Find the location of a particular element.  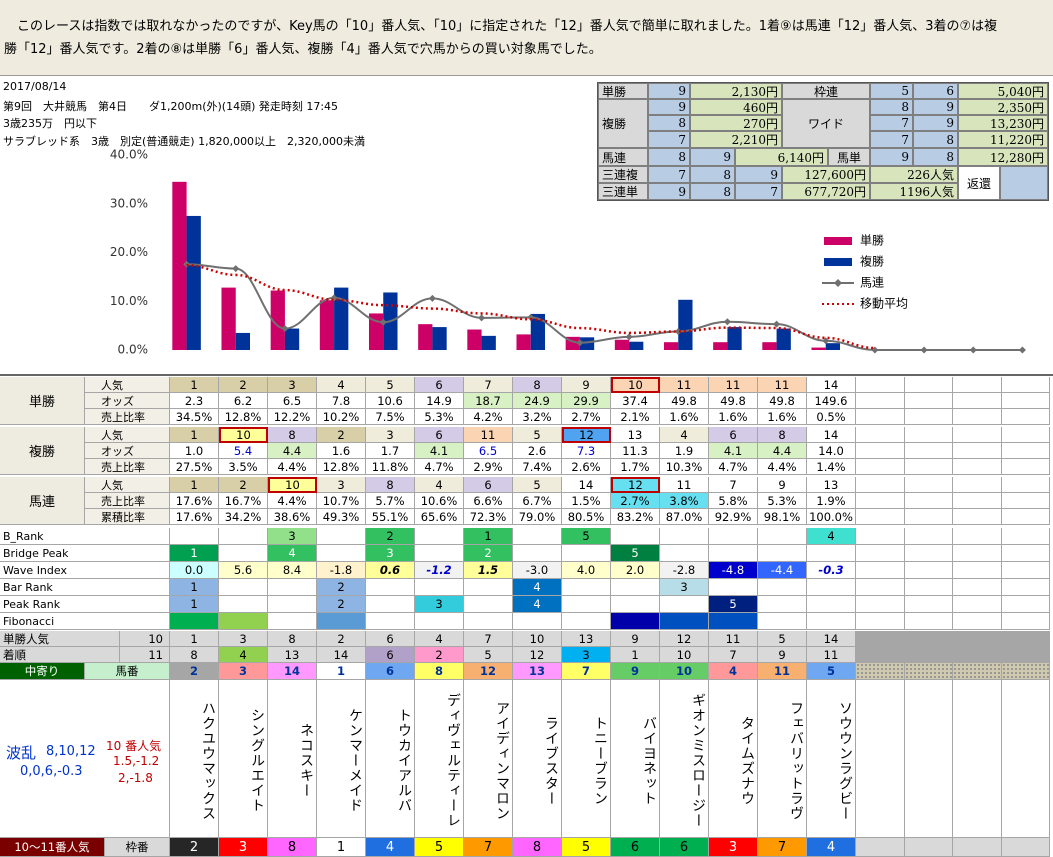

y-tick-label: 10.0% is located at coordinates (129, 301).